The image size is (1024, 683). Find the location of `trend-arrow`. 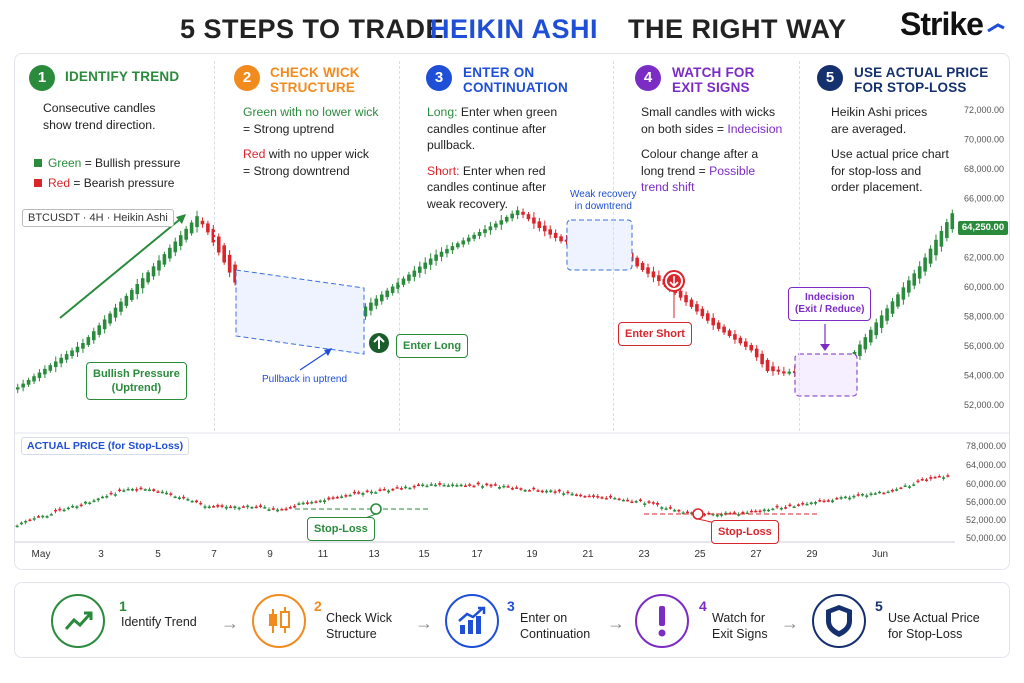

trend-arrow is located at coordinates (122, 267).